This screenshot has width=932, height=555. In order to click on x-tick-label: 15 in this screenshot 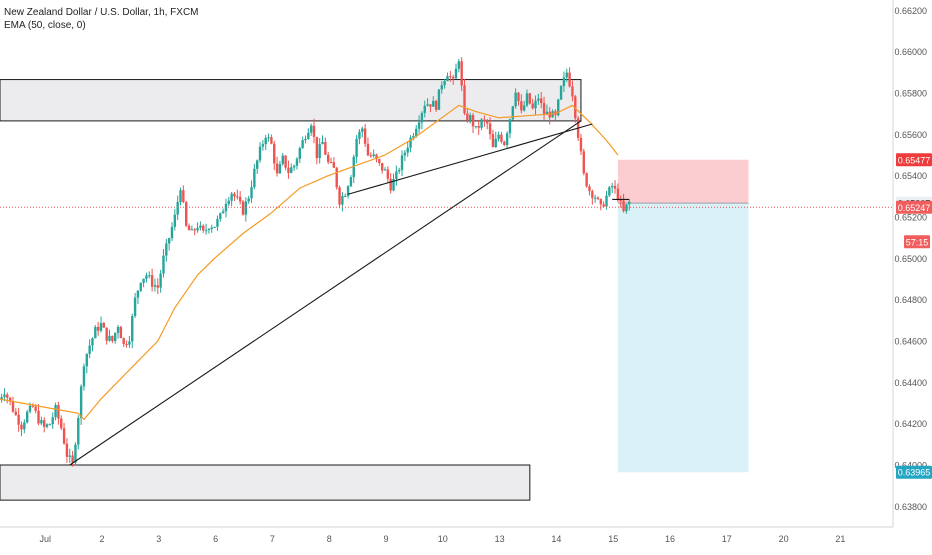, I will do `click(613, 539)`.